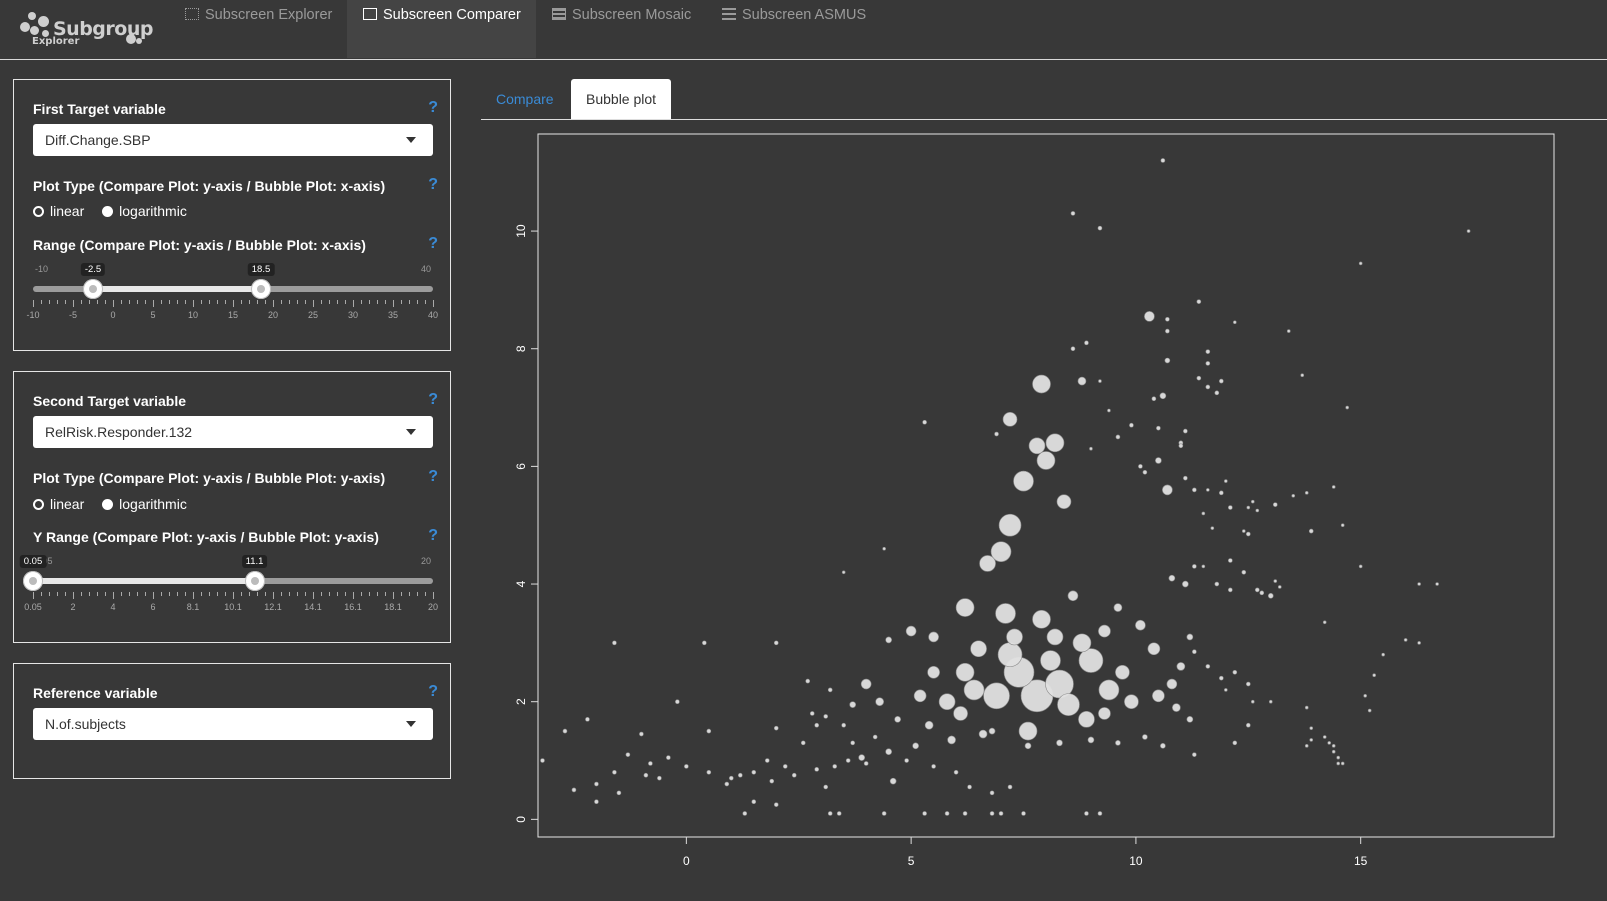 The width and height of the screenshot is (1607, 901). What do you see at coordinates (233, 140) in the screenshot?
I see `first-target-select: Diff.Change.SBP` at bounding box center [233, 140].